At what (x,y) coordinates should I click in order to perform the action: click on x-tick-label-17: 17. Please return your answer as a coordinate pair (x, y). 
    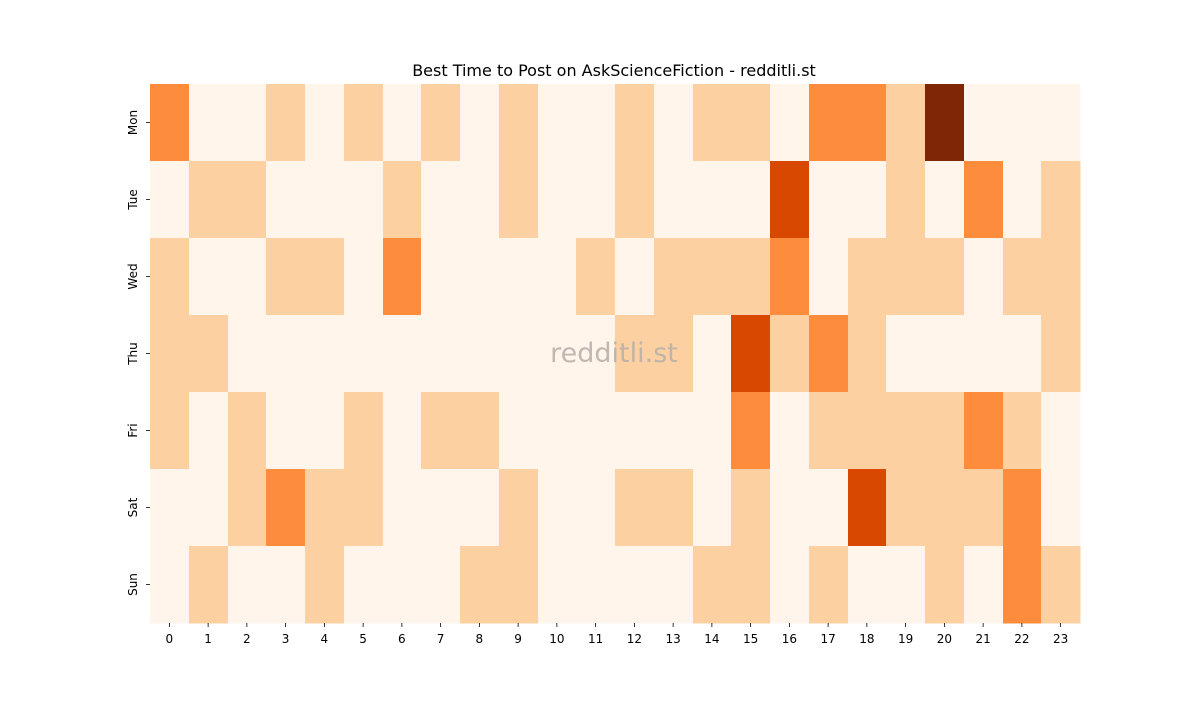
    Looking at the image, I should click on (827, 639).